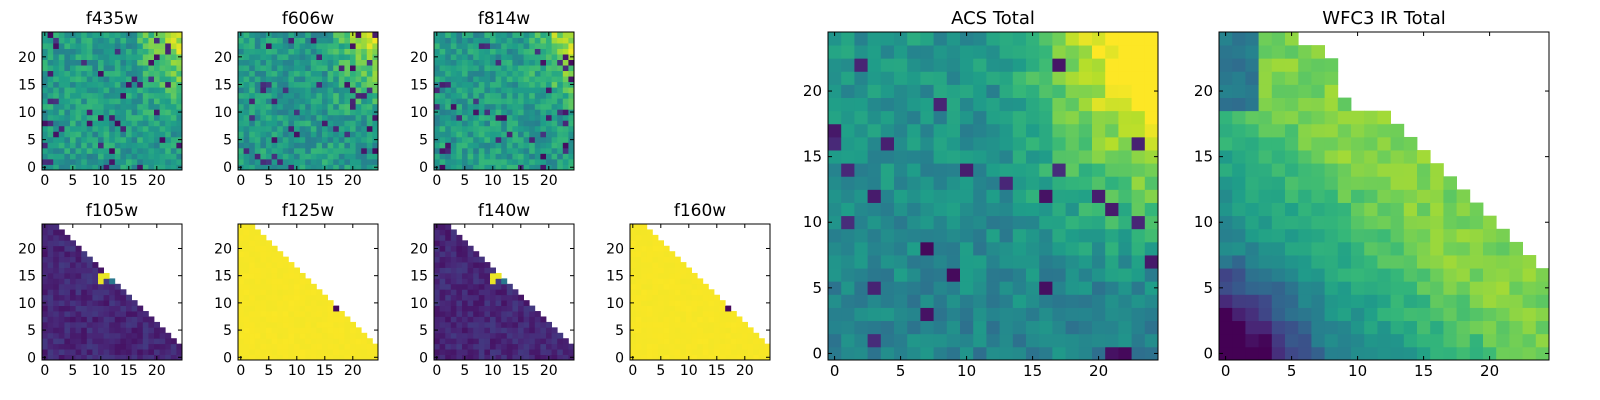 The height and width of the screenshot is (400, 1600). I want to click on y-tick-label: 10, so click(27, 304).